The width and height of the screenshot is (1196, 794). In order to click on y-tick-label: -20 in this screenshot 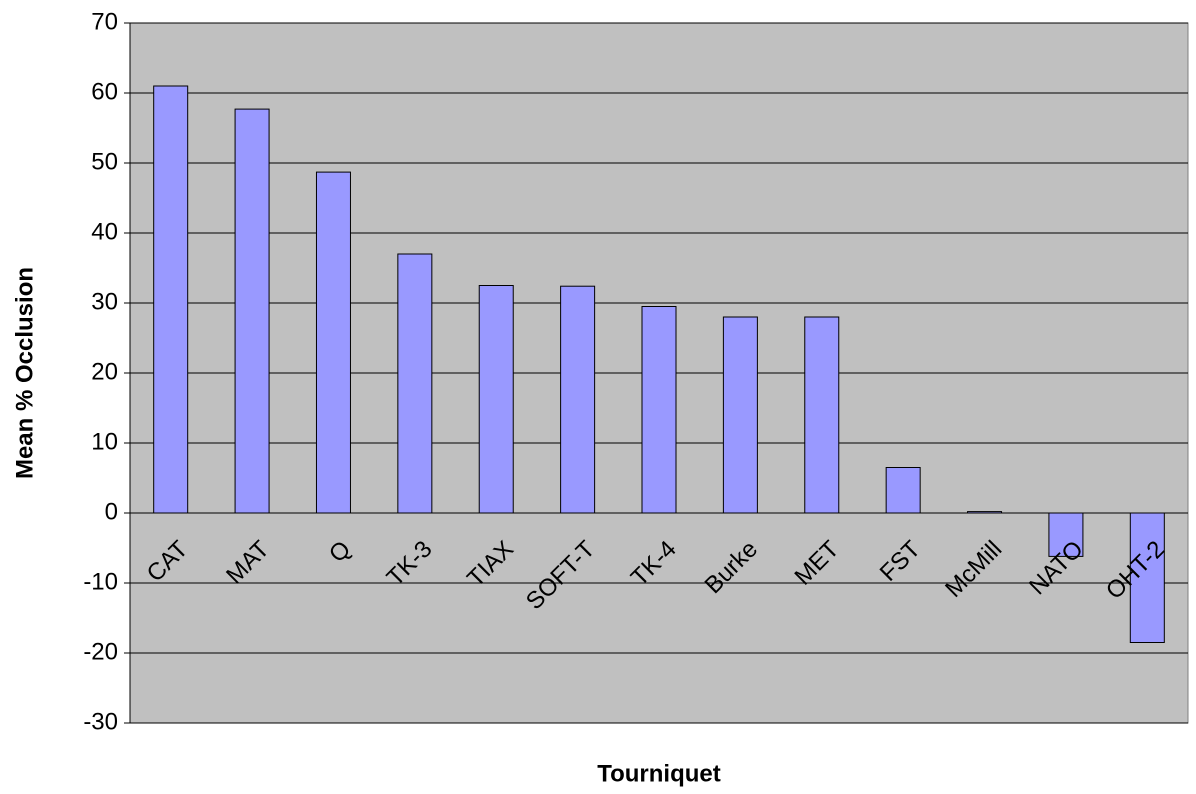, I will do `click(100, 651)`.